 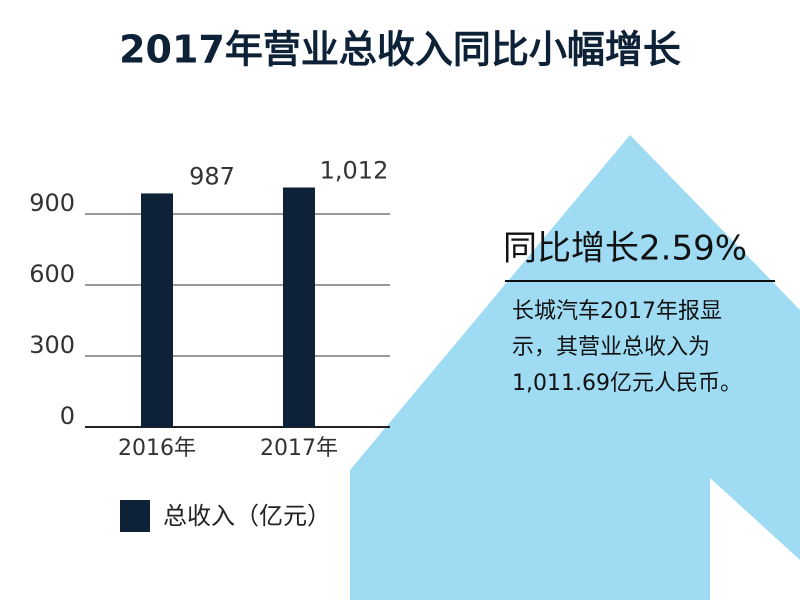 What do you see at coordinates (627, 347) in the screenshot?
I see `callout-text: 长城汽车2017年报显示，其营业总收入为1,011.69亿元人民币。` at bounding box center [627, 347].